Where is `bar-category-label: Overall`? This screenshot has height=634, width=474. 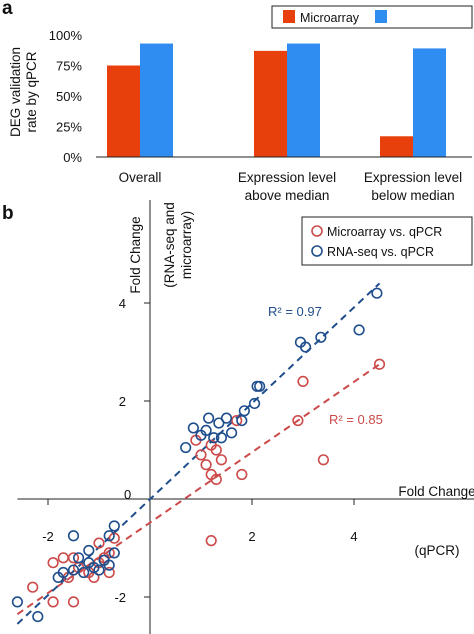
bar-category-label: Overall is located at coordinates (140, 177).